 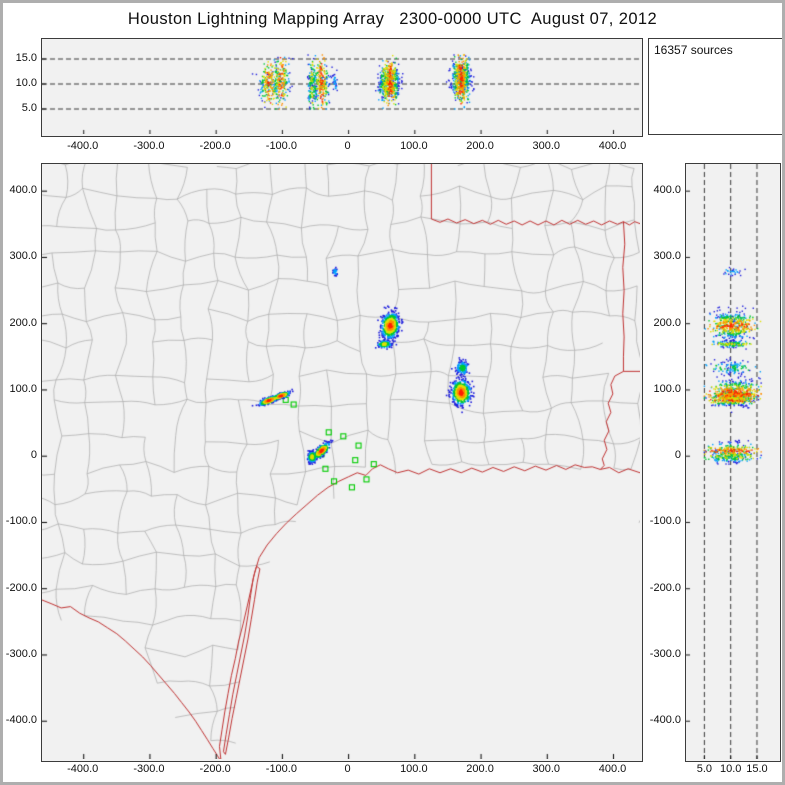 What do you see at coordinates (693, 50) in the screenshot?
I see `sources-count-label: 16357 sources` at bounding box center [693, 50].